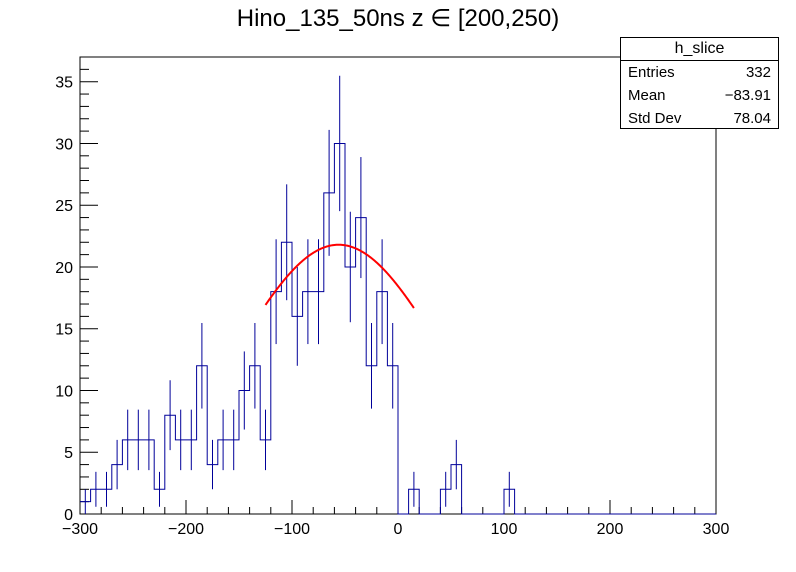 The width and height of the screenshot is (796, 572). What do you see at coordinates (647, 95) in the screenshot?
I see `stats-label: Mean` at bounding box center [647, 95].